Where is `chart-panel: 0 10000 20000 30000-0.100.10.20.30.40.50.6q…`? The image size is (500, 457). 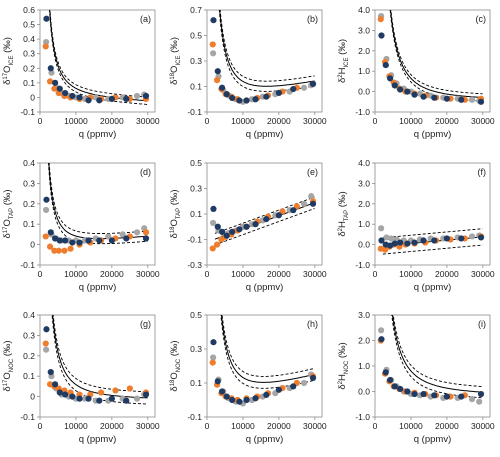
chart-panel: 0 10000 20000 30000-0.100.10.20.30.40.50.6q… is located at coordinates (81, 72).